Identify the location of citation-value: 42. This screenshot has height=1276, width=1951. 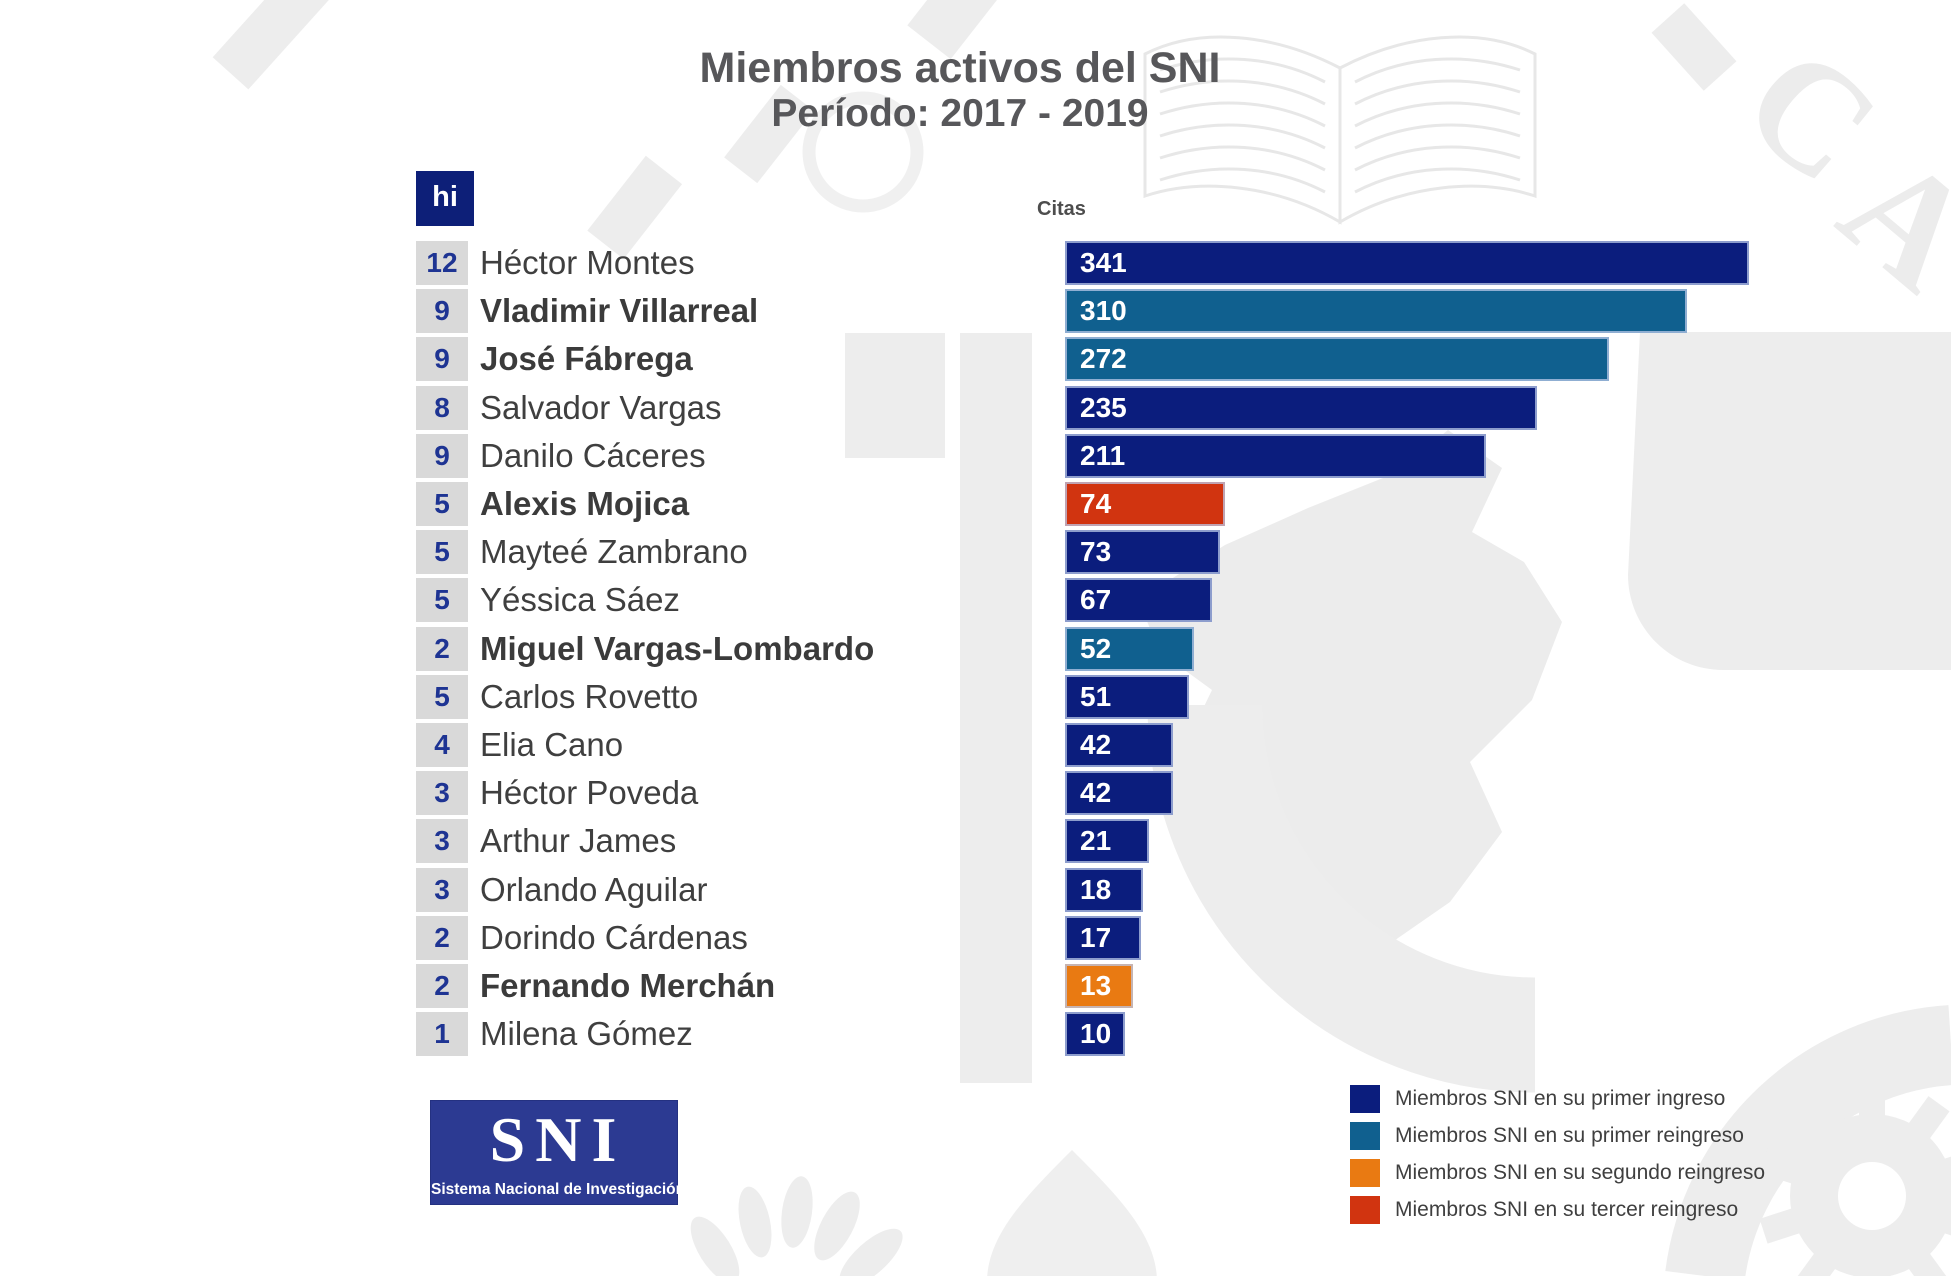
(1096, 792).